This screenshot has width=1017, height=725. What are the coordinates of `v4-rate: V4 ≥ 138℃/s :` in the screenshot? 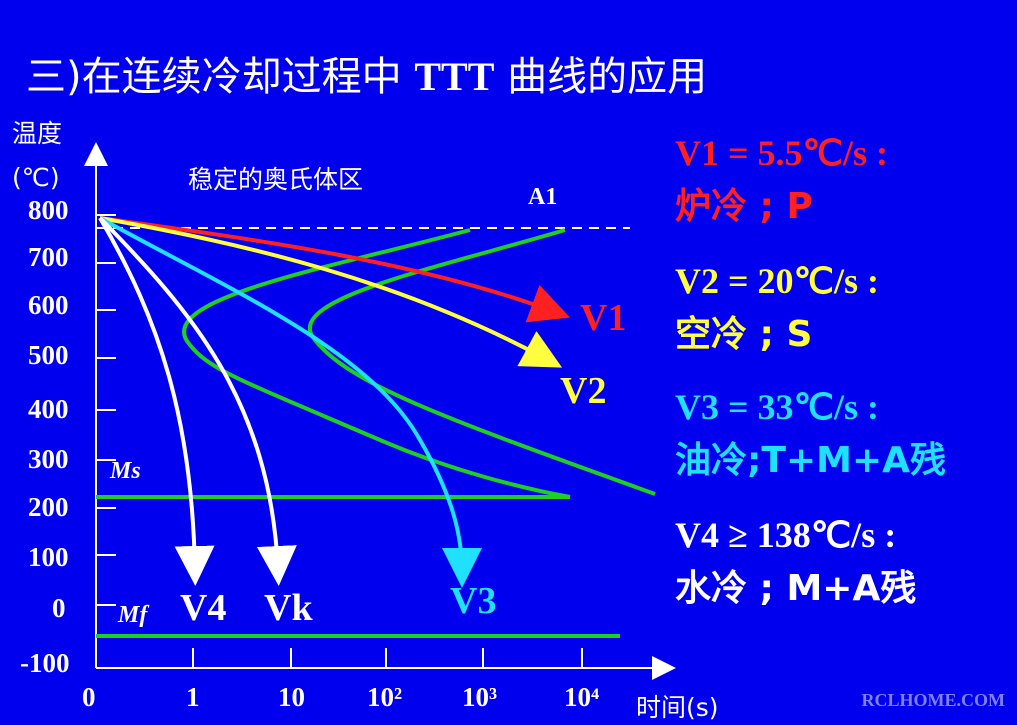 It's located at (786, 535).